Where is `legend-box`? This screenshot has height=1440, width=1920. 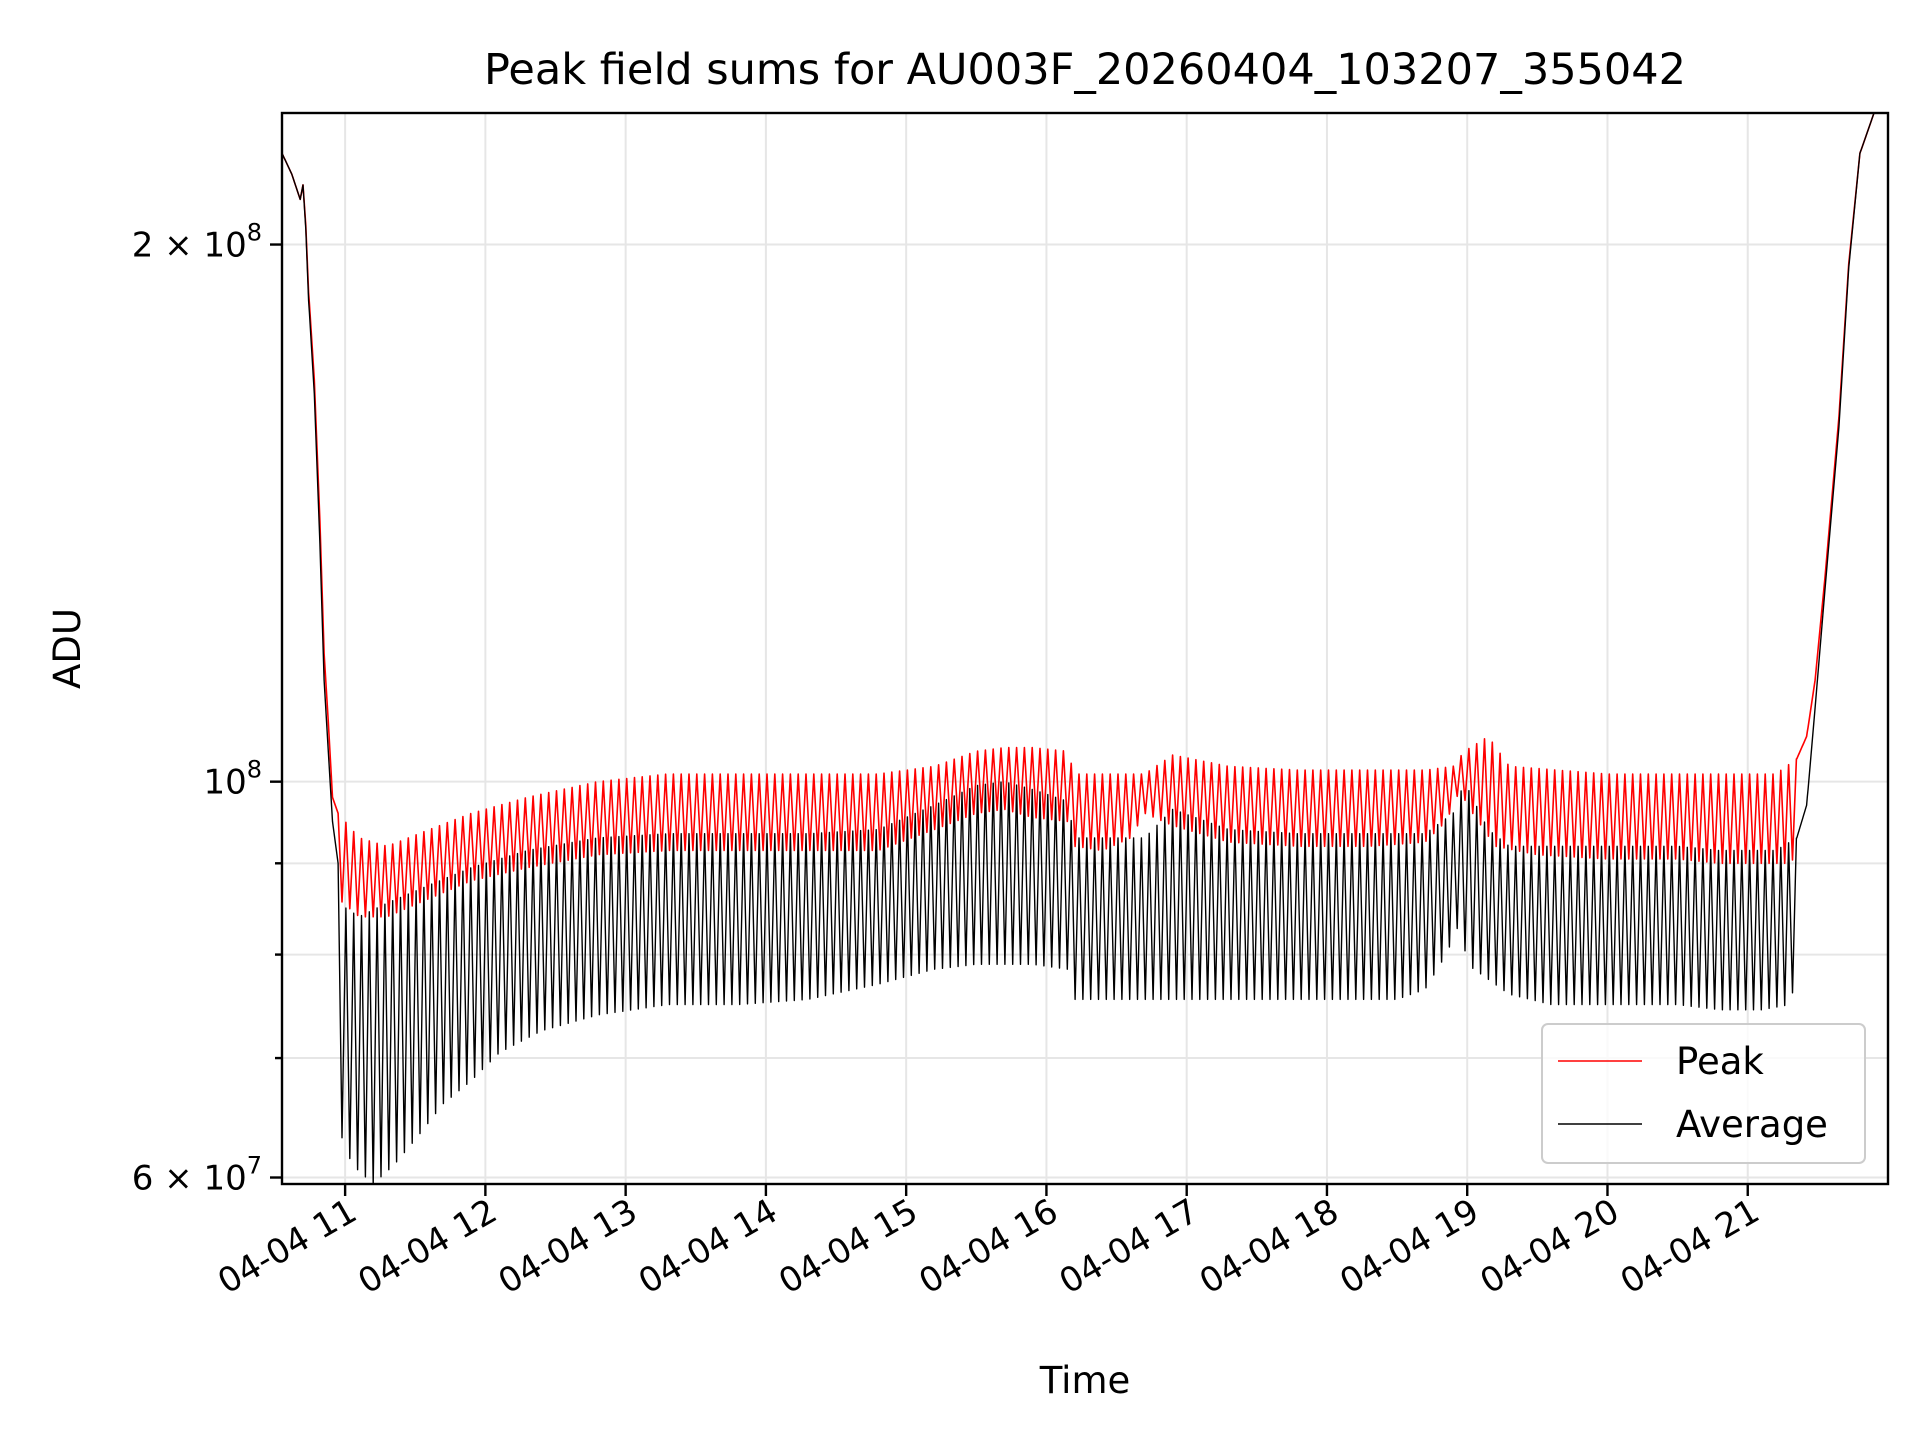
legend-box is located at coordinates (1703, 1093).